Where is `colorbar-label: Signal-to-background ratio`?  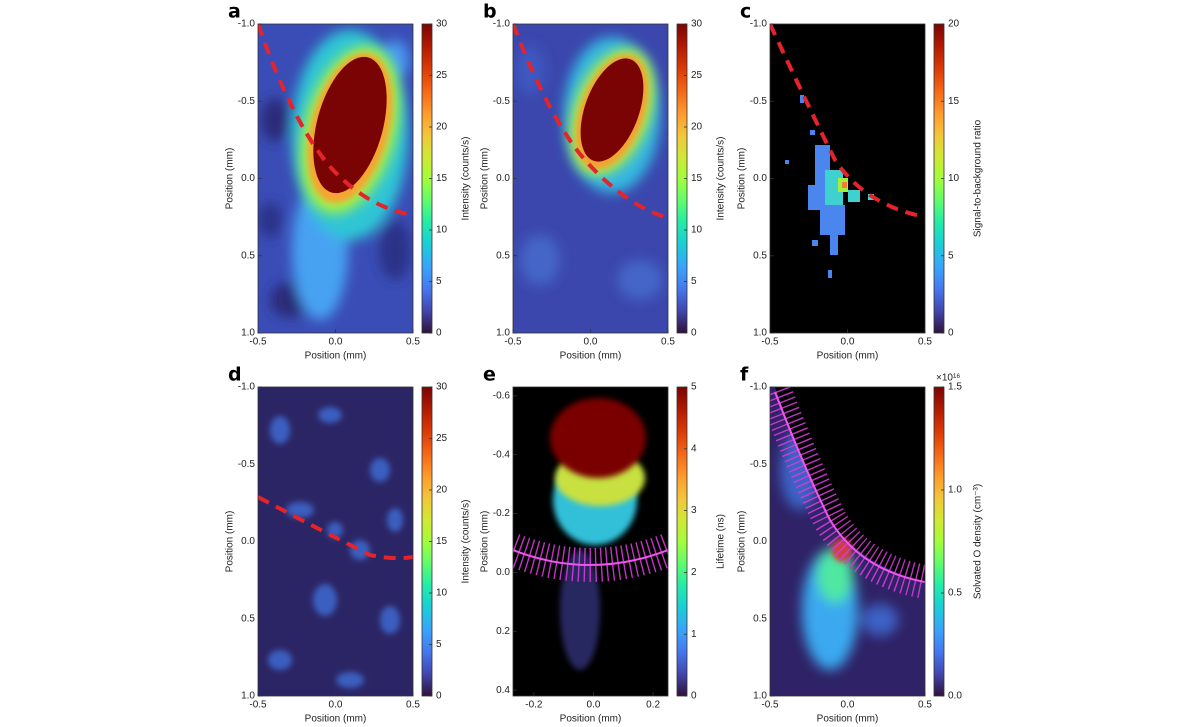 colorbar-label: Signal-to-background ratio is located at coordinates (978, 178).